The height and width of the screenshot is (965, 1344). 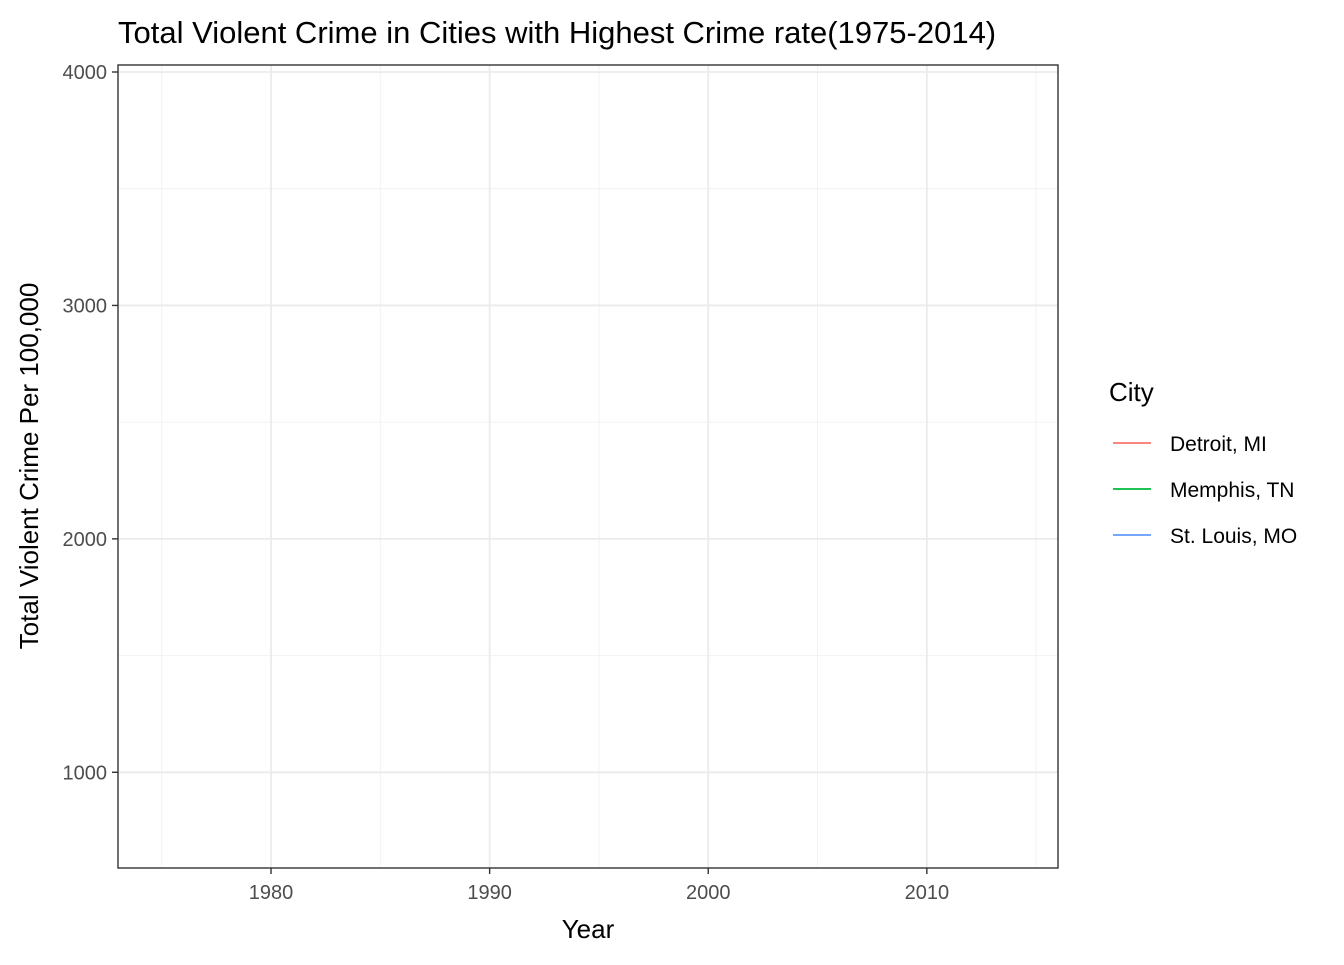 What do you see at coordinates (85, 306) in the screenshot?
I see `y-tick-label: 3000` at bounding box center [85, 306].